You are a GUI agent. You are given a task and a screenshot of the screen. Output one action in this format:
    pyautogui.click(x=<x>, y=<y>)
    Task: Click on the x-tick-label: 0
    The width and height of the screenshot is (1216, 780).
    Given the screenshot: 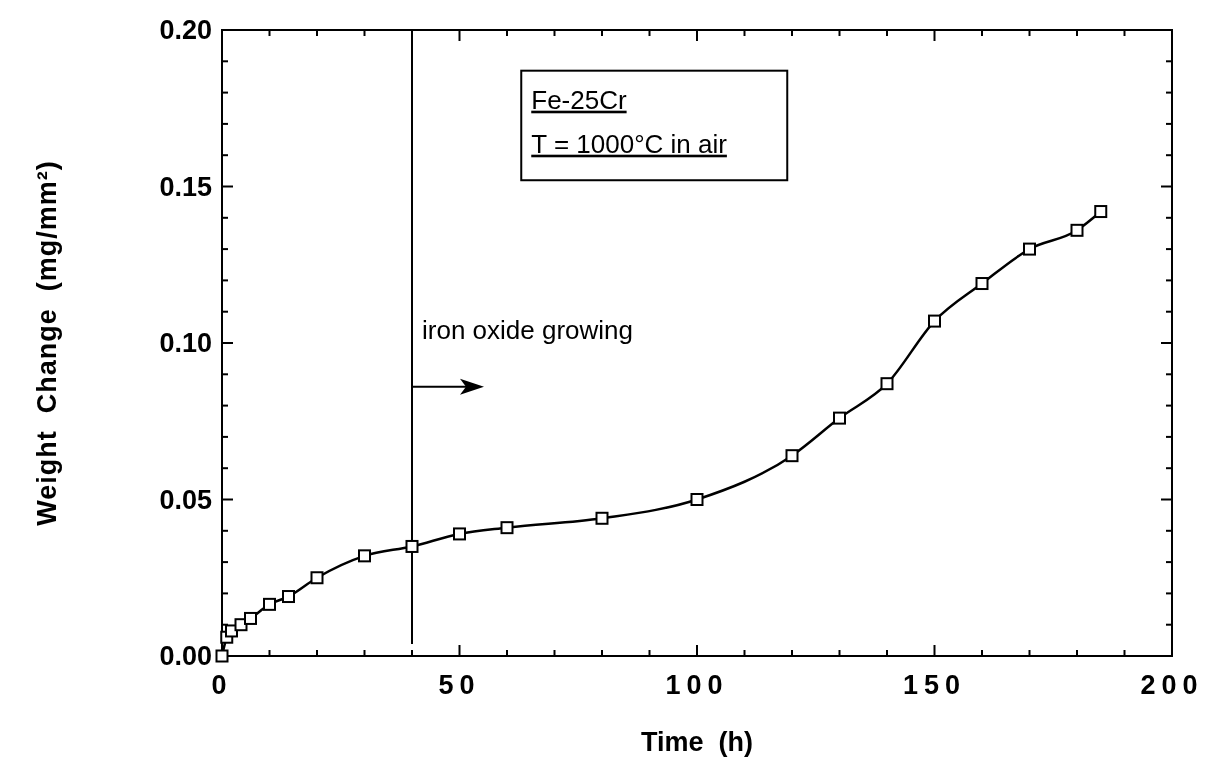 What is the action you would take?
    pyautogui.click(x=222, y=685)
    